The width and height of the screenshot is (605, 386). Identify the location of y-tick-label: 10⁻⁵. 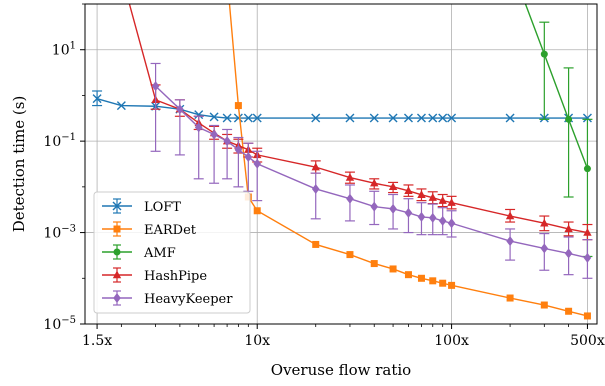
(59, 324).